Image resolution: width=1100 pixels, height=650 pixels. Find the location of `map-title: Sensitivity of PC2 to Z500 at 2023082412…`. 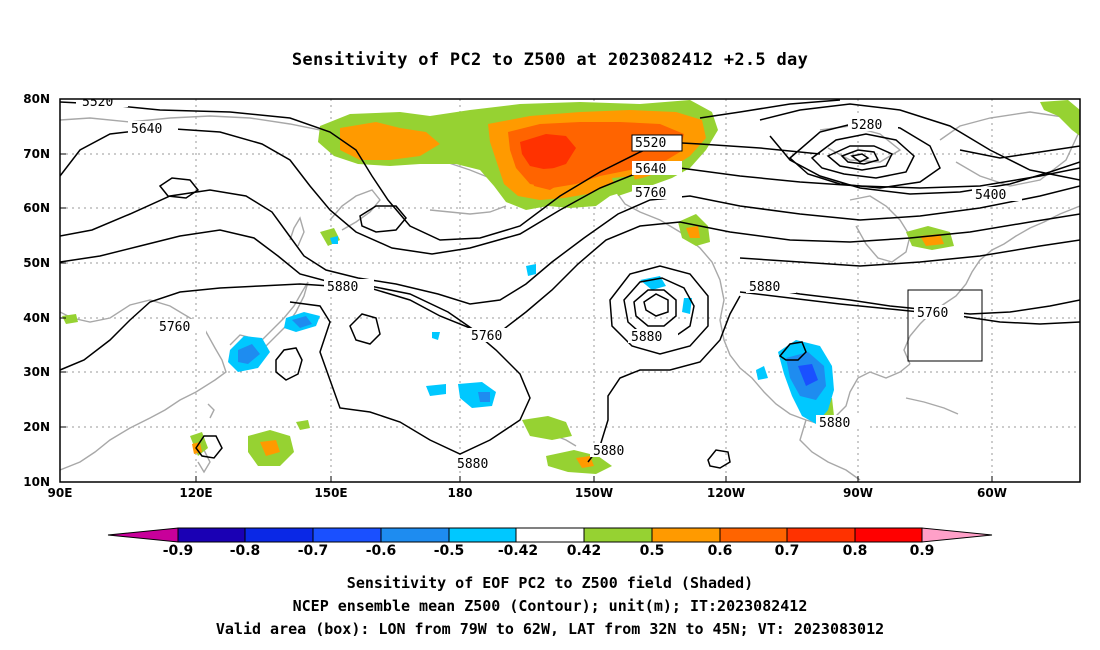

map-title: Sensitivity of PC2 to Z500 at 2023082412… is located at coordinates (550, 60).